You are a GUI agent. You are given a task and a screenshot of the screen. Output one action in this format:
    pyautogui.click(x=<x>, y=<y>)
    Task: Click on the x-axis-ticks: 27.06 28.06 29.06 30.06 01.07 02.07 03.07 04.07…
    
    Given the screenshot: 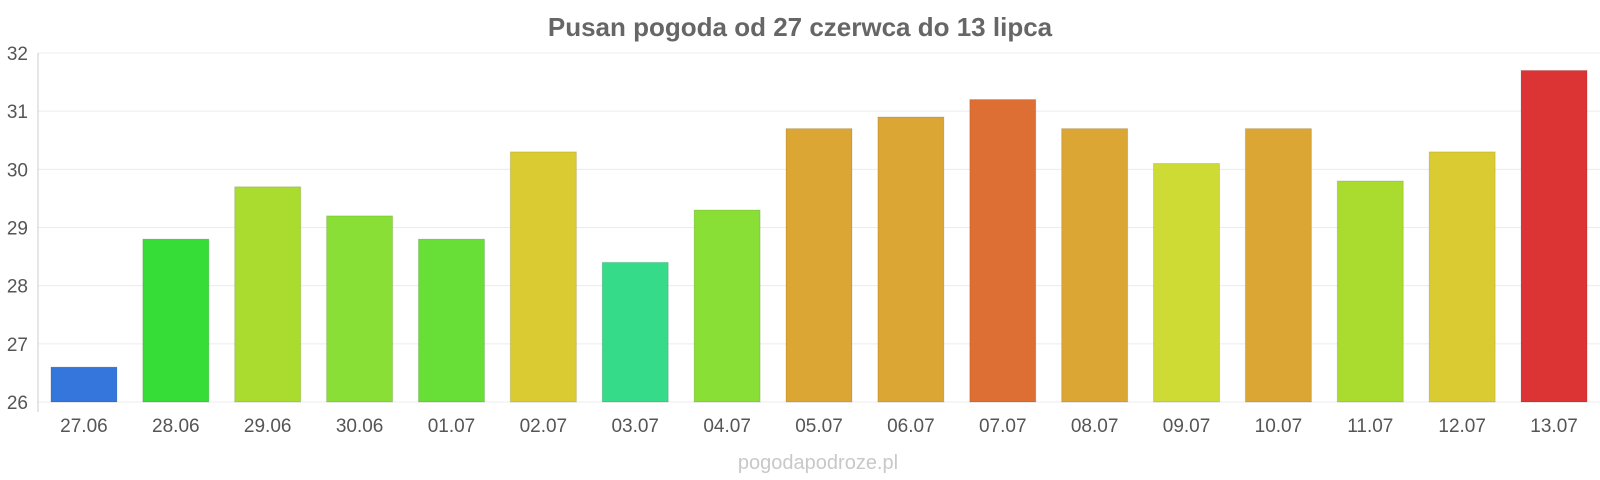 What is the action you would take?
    pyautogui.click(x=819, y=426)
    